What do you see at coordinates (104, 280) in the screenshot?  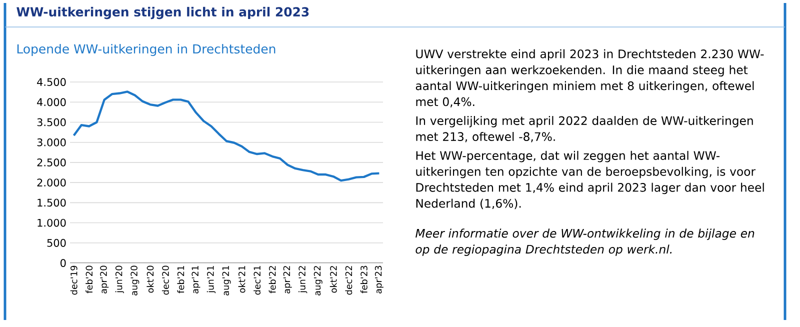 I see `x-tick-label: apr'20` at bounding box center [104, 280].